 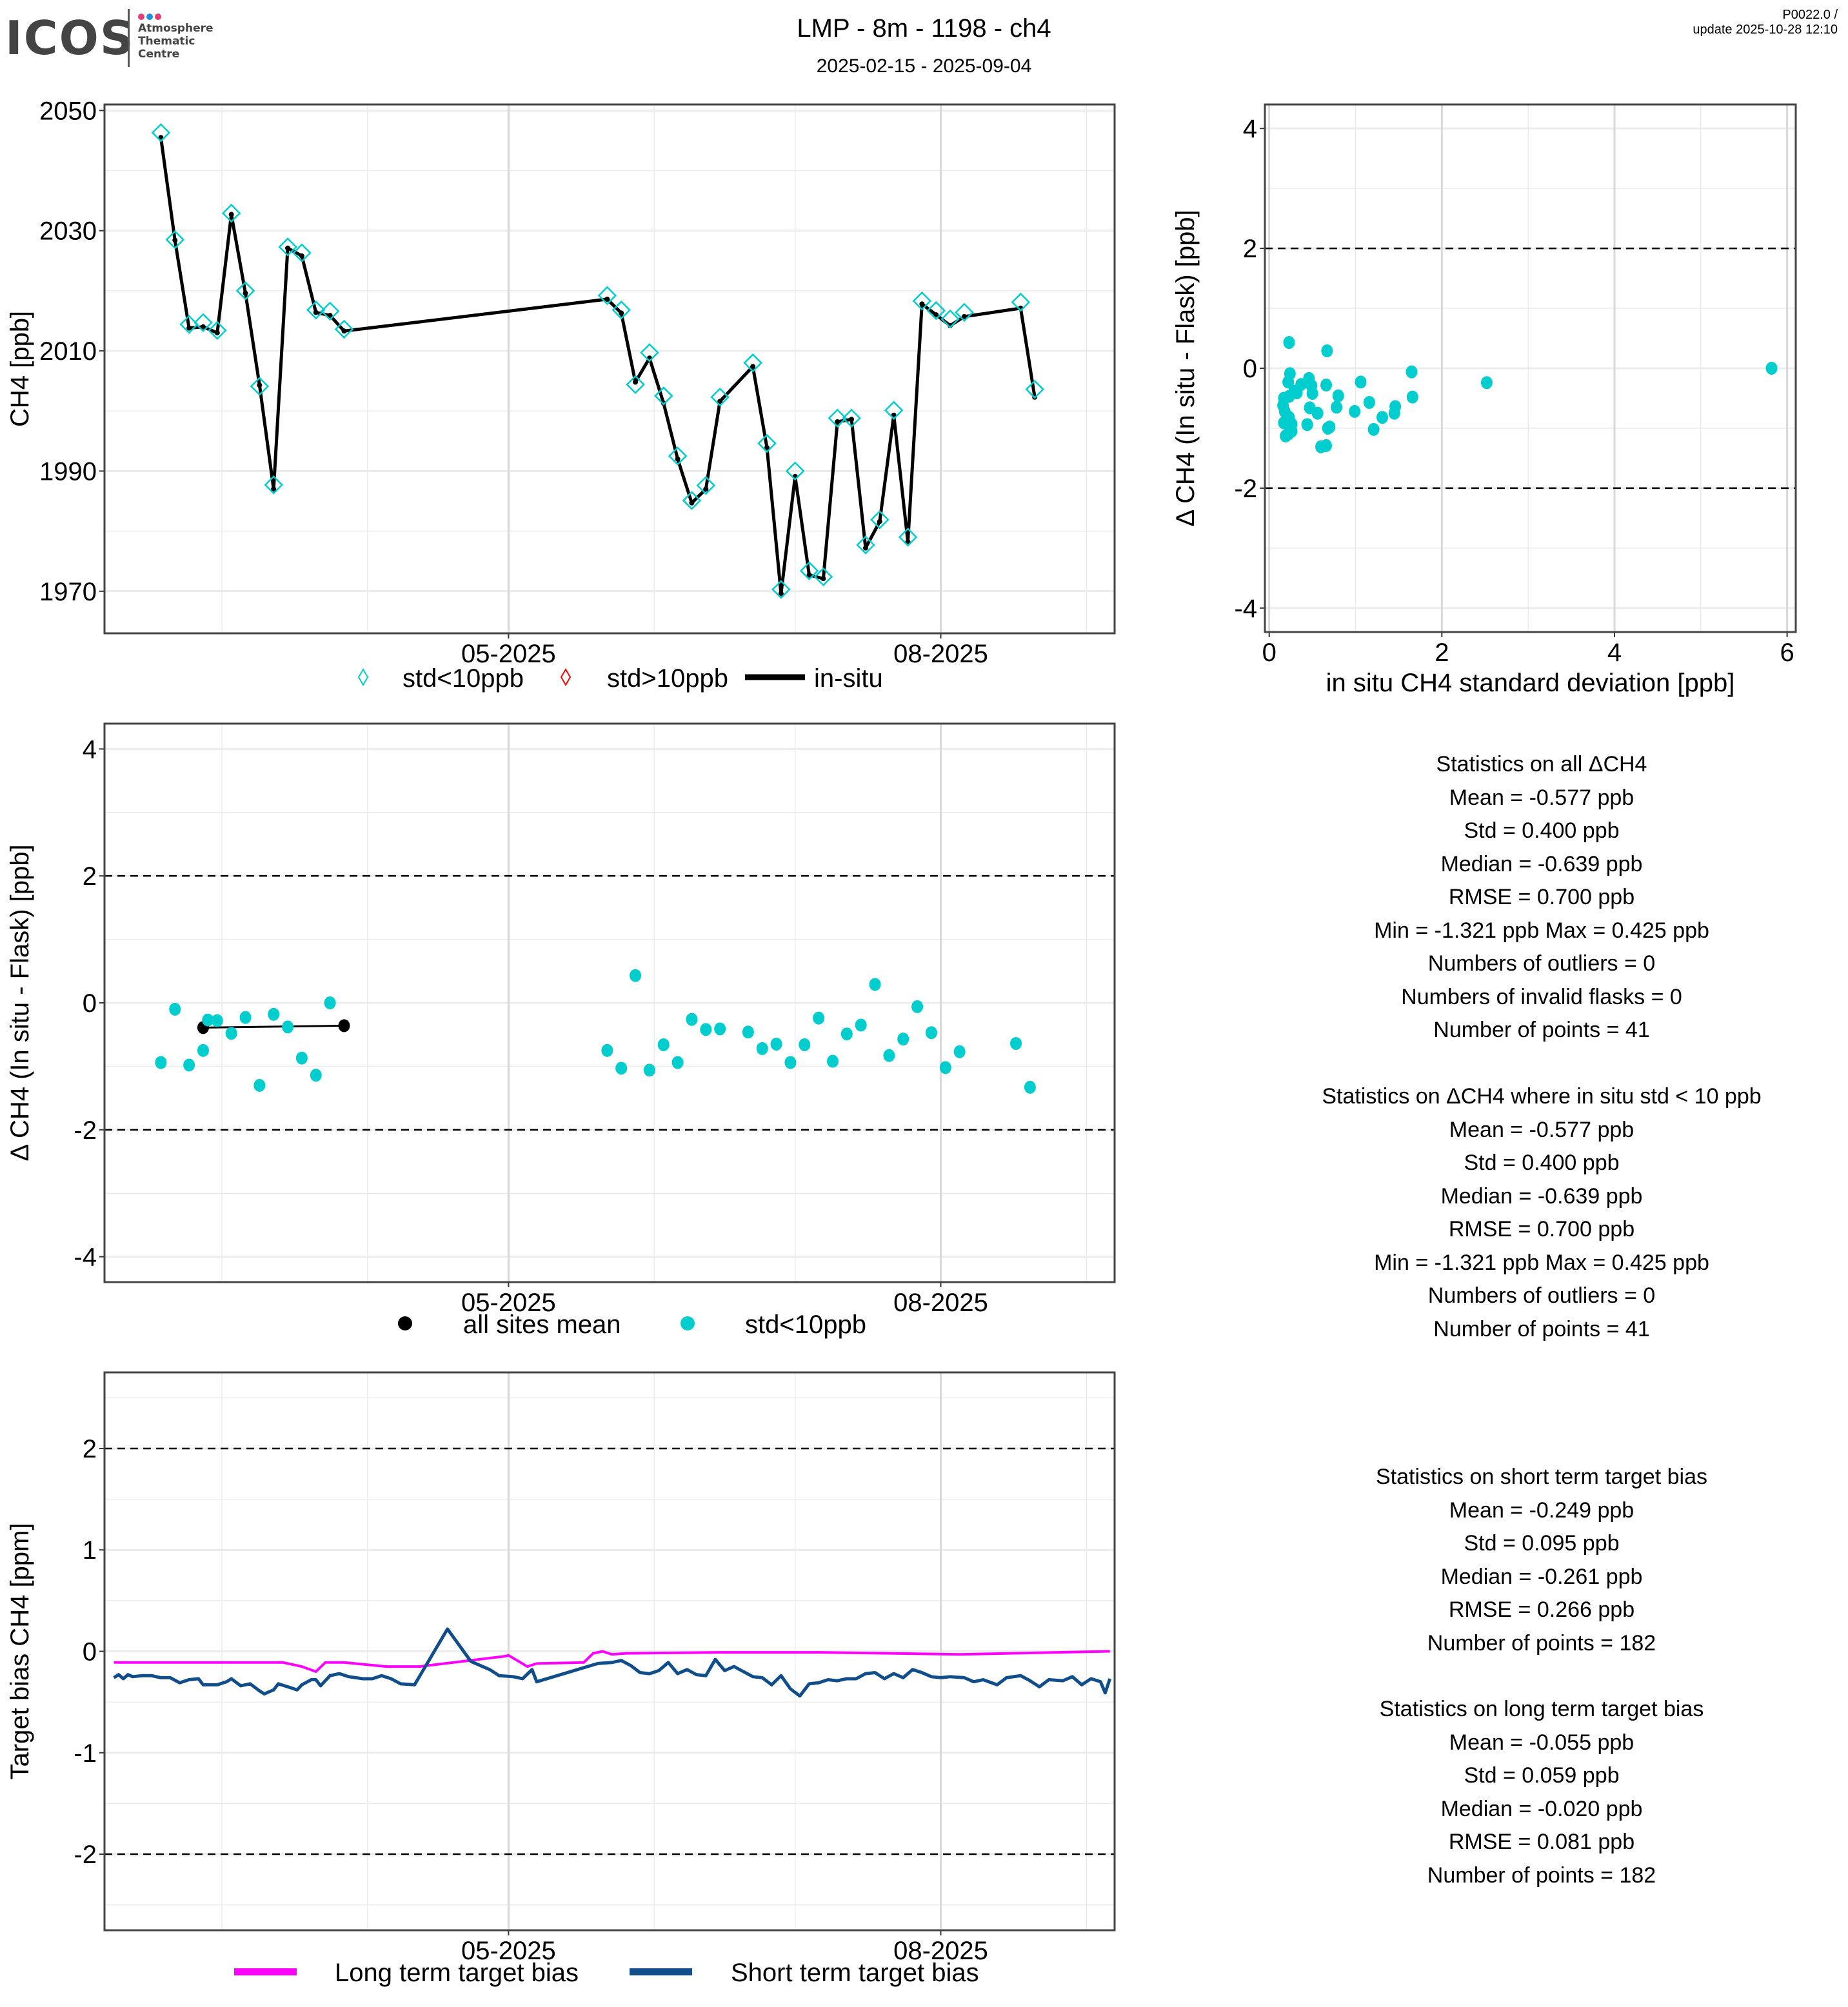 I want to click on y-tick-label: 1, so click(x=90, y=1550).